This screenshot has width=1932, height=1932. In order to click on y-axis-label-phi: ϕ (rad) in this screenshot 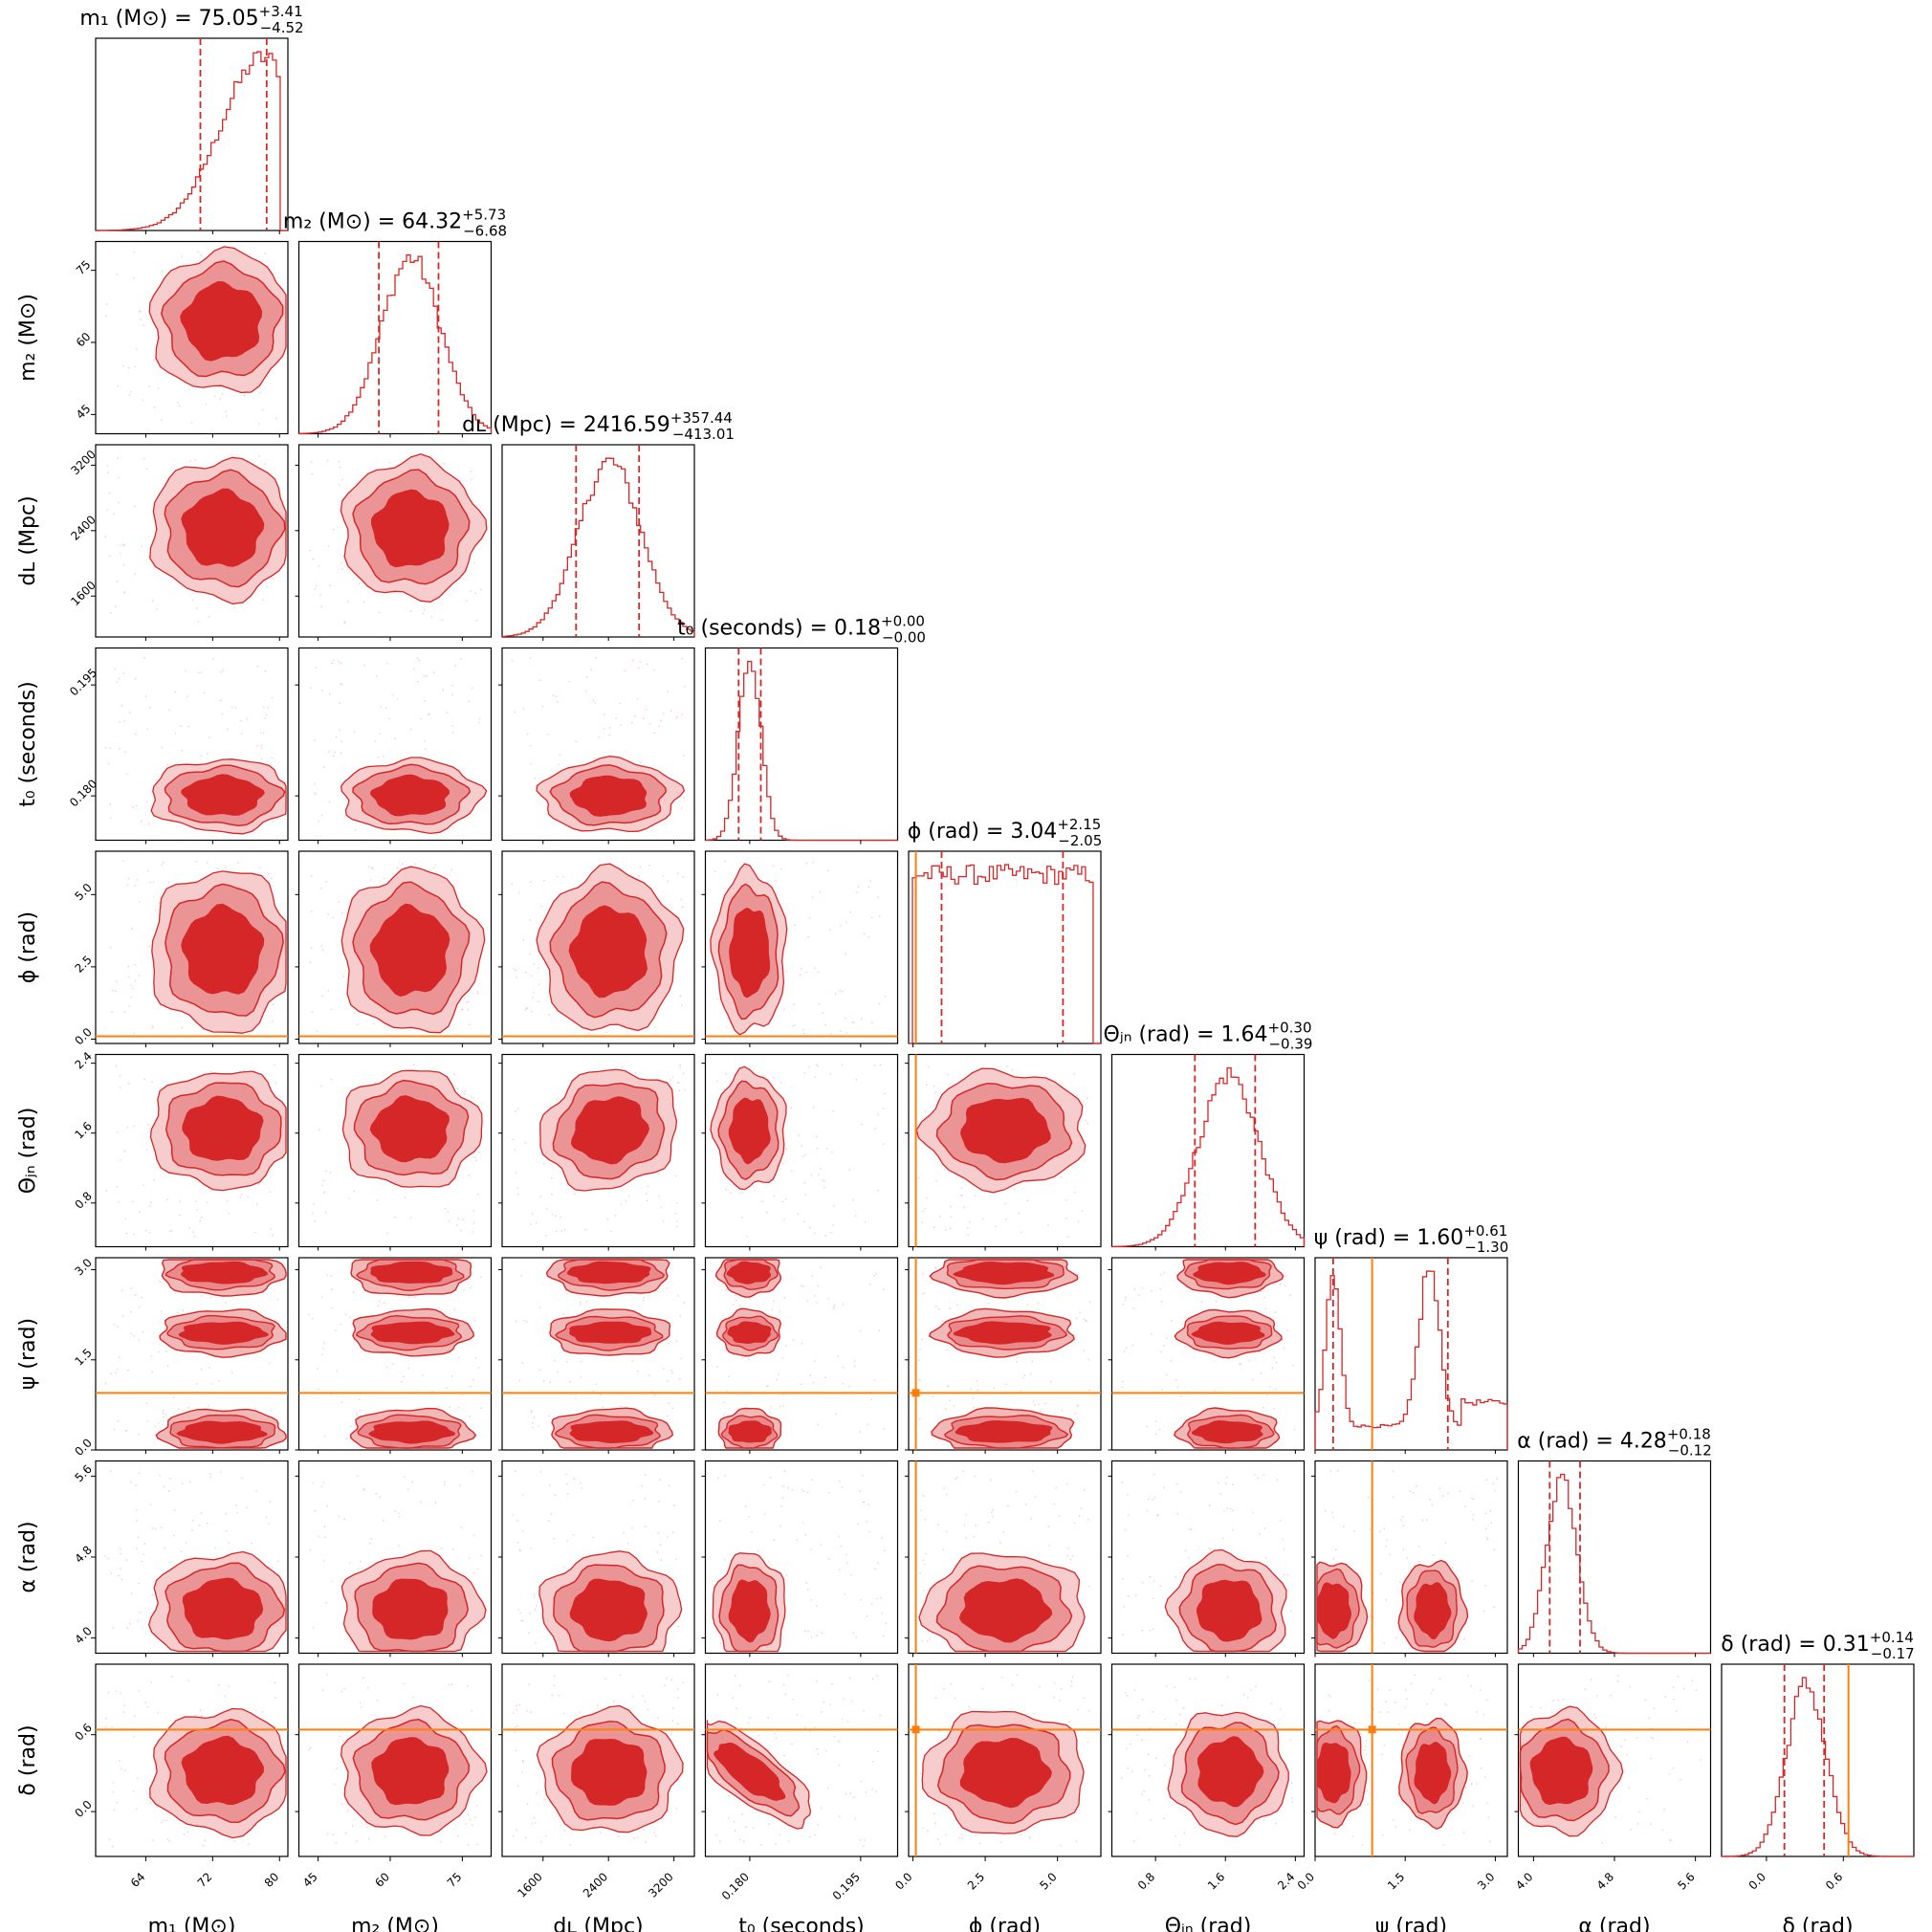, I will do `click(28, 947)`.